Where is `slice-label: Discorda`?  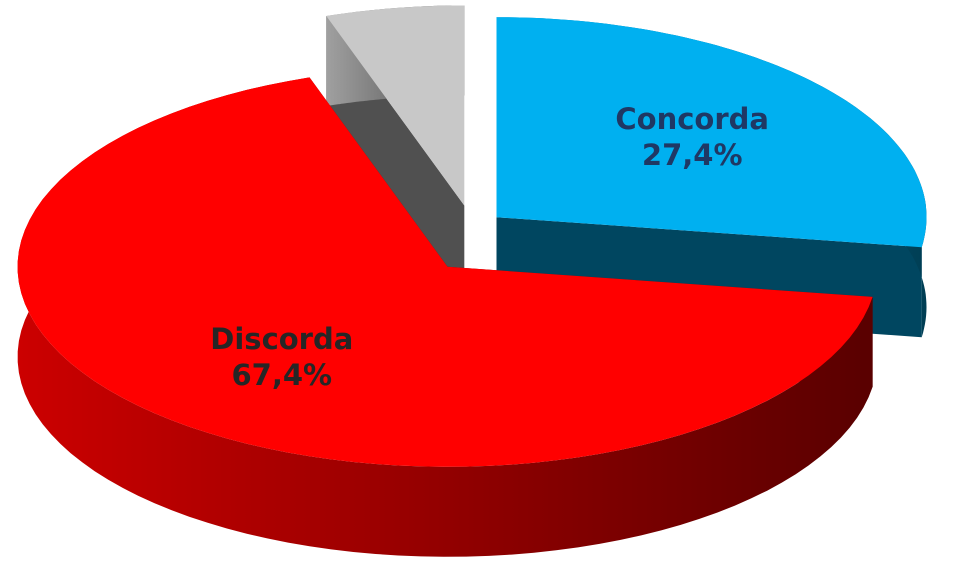
slice-label: Discorda is located at coordinates (281, 339).